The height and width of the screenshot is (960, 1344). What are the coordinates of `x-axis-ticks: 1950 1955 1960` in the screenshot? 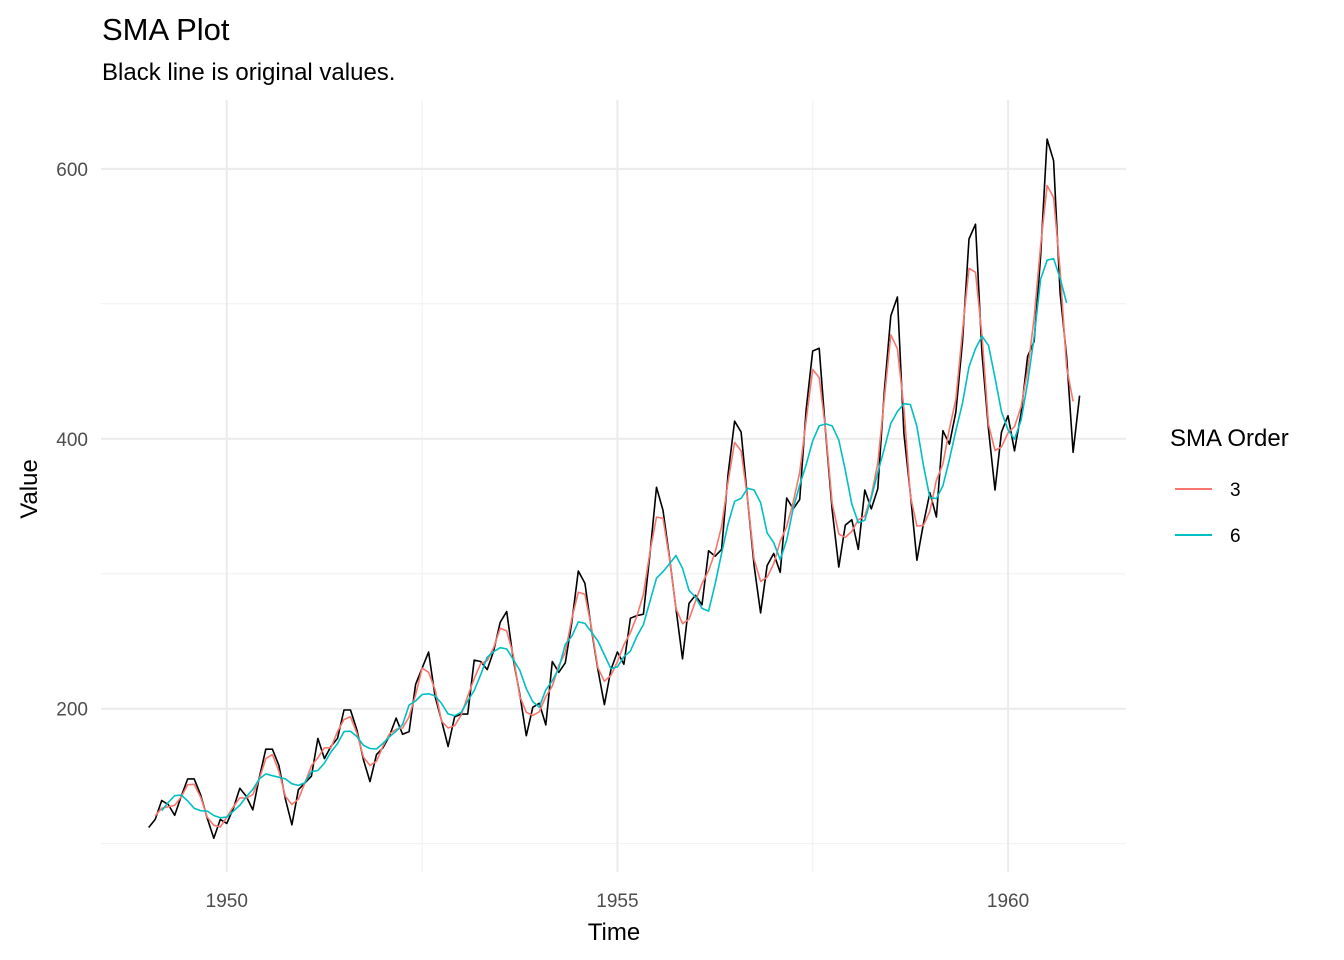 It's located at (618, 901).